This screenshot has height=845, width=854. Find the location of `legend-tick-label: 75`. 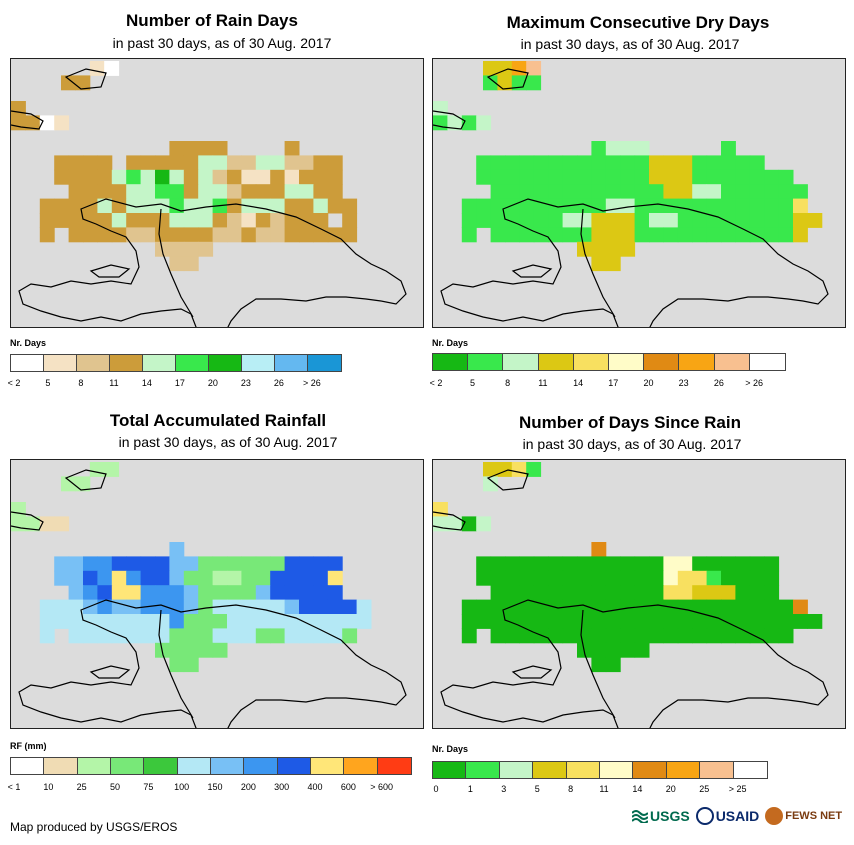

legend-tick-label: 75 is located at coordinates (148, 787).